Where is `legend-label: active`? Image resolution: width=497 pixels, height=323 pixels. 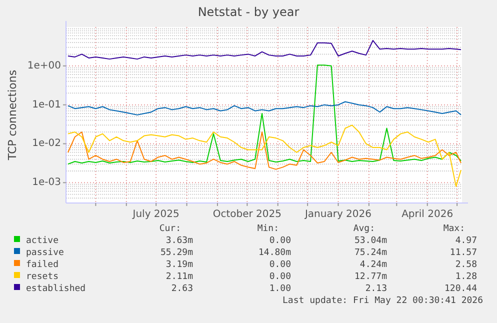
legend-label: active is located at coordinates (42, 241).